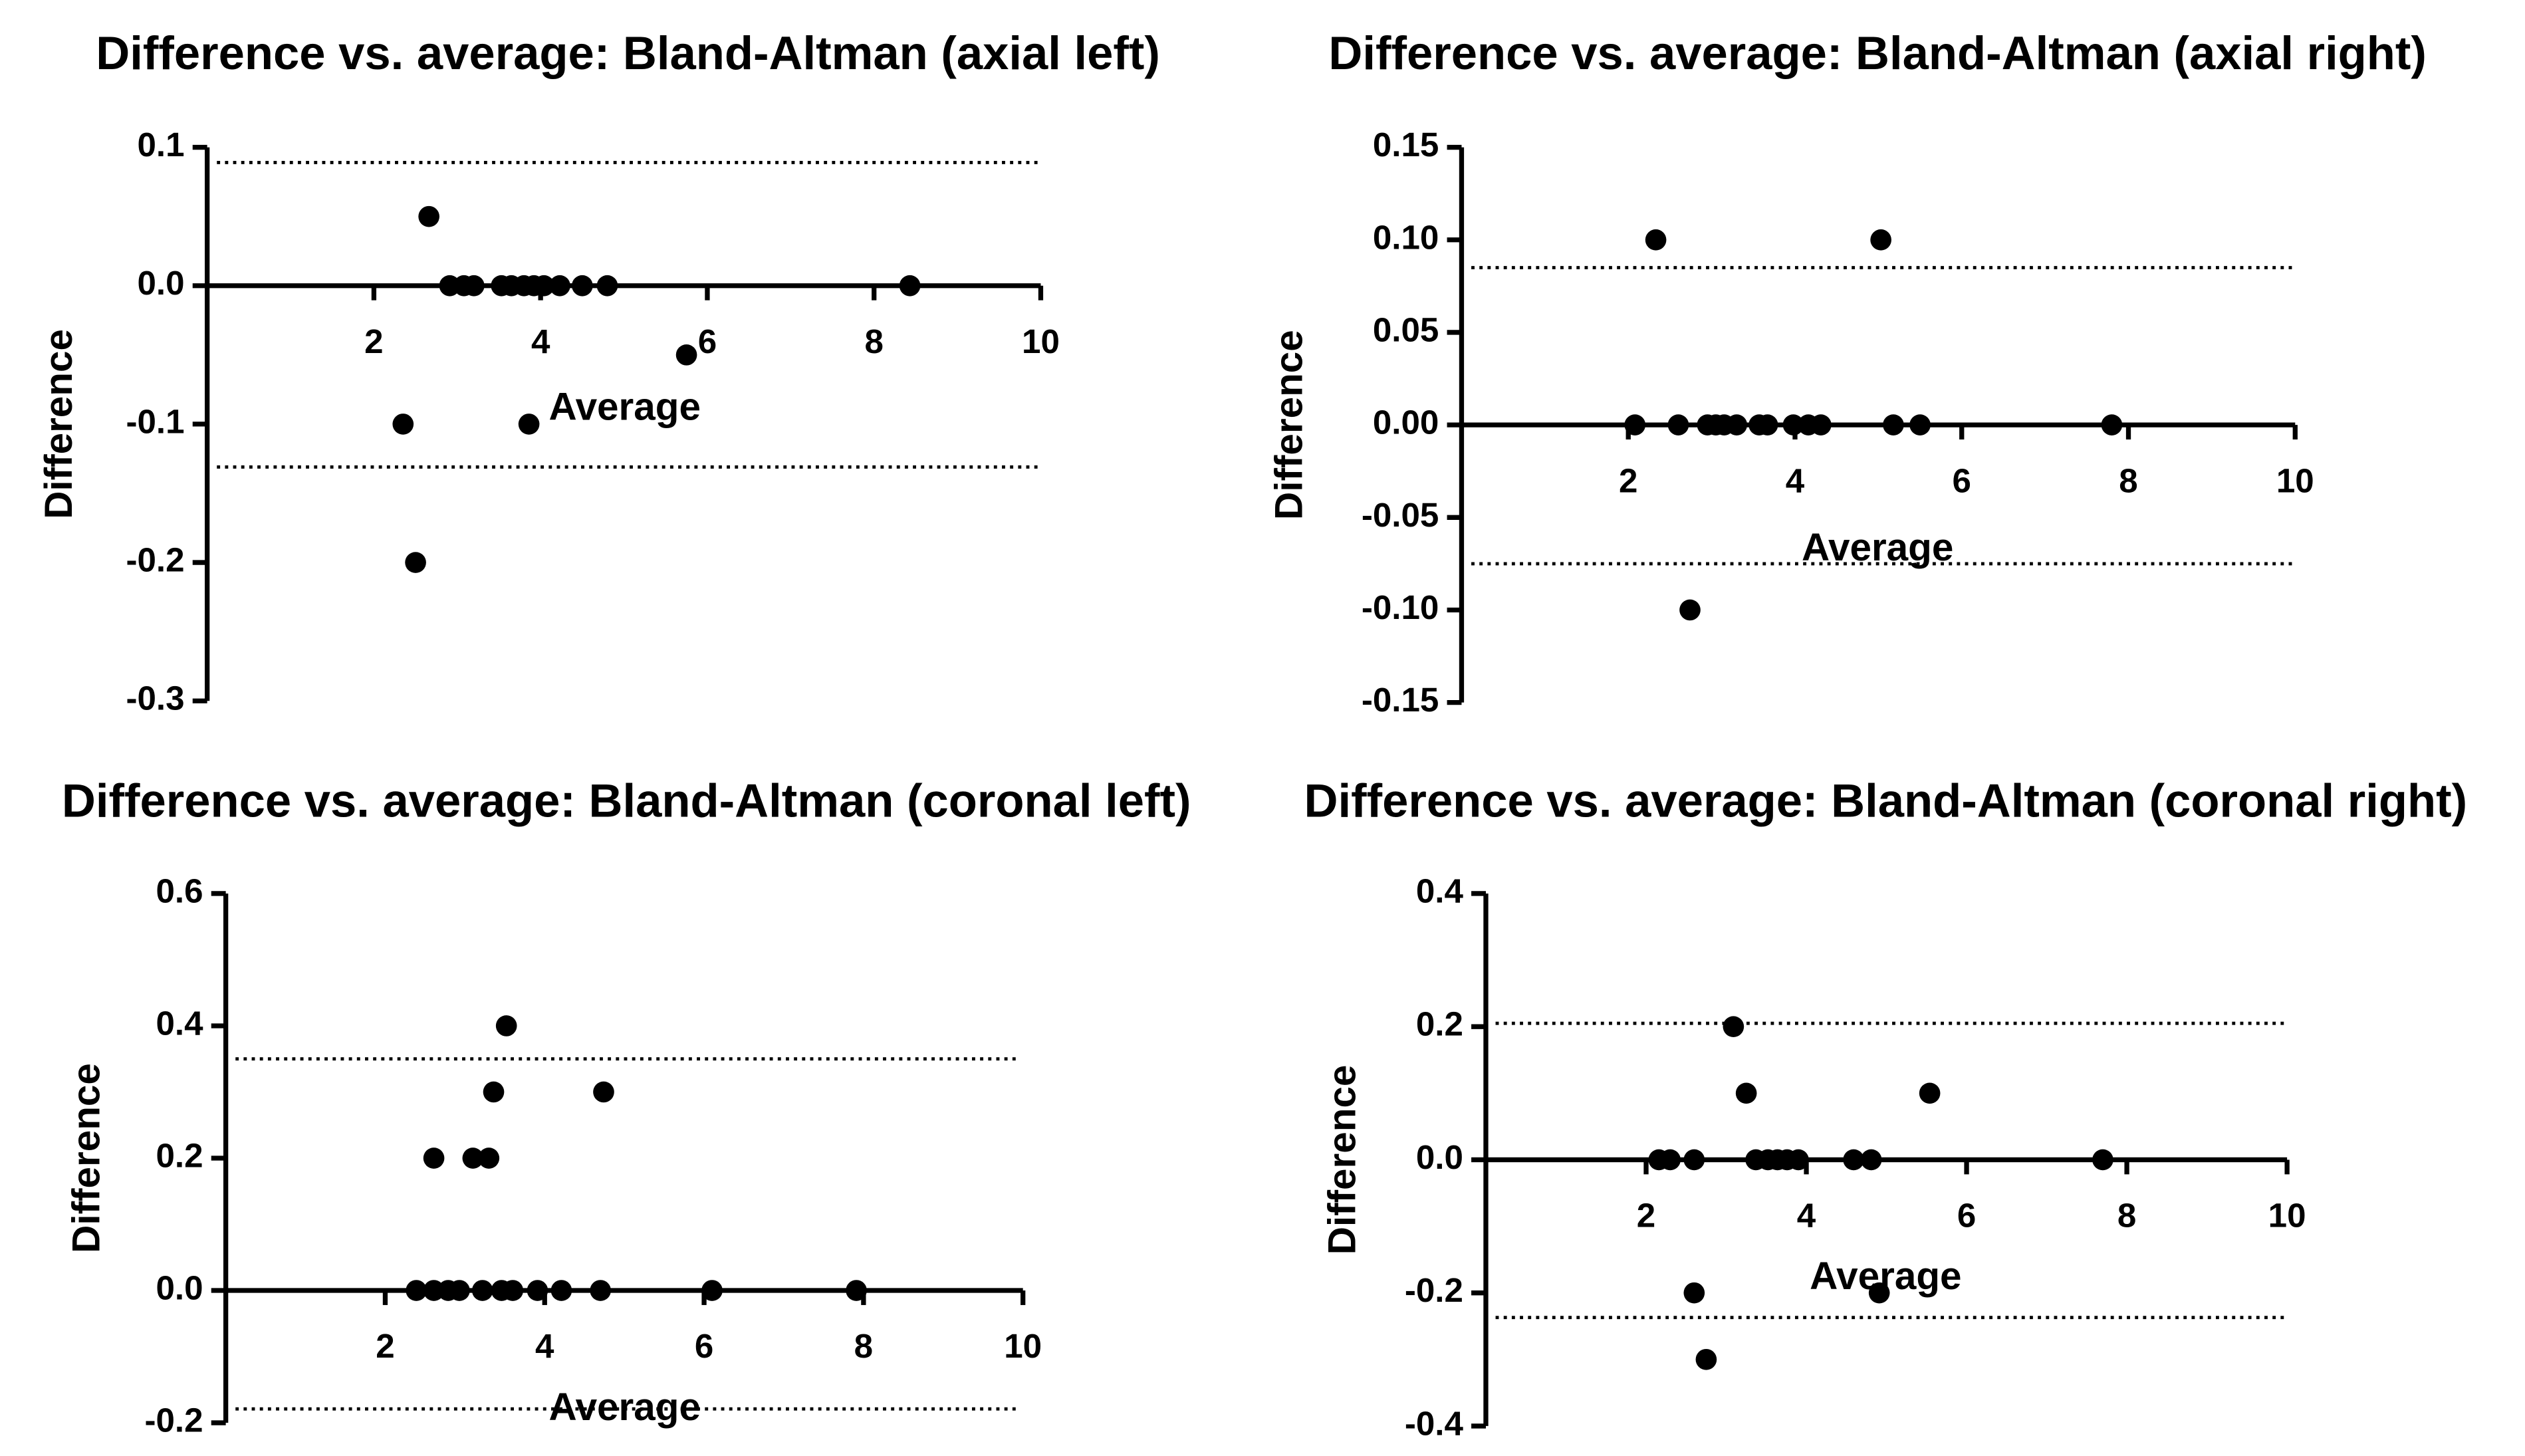 Image resolution: width=2525 pixels, height=1456 pixels. What do you see at coordinates (1406, 329) in the screenshot?
I see `y-tick-label: 0.05` at bounding box center [1406, 329].